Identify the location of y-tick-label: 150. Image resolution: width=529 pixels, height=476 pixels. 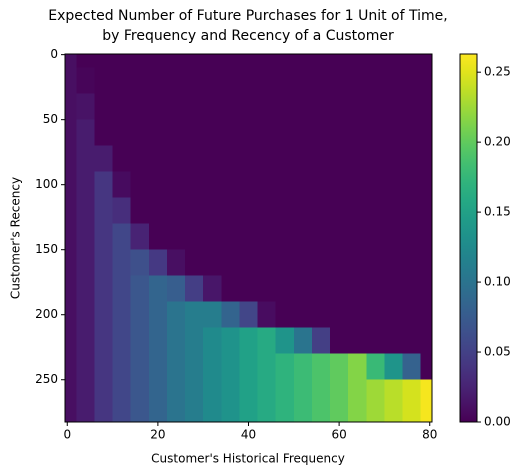
(46, 249).